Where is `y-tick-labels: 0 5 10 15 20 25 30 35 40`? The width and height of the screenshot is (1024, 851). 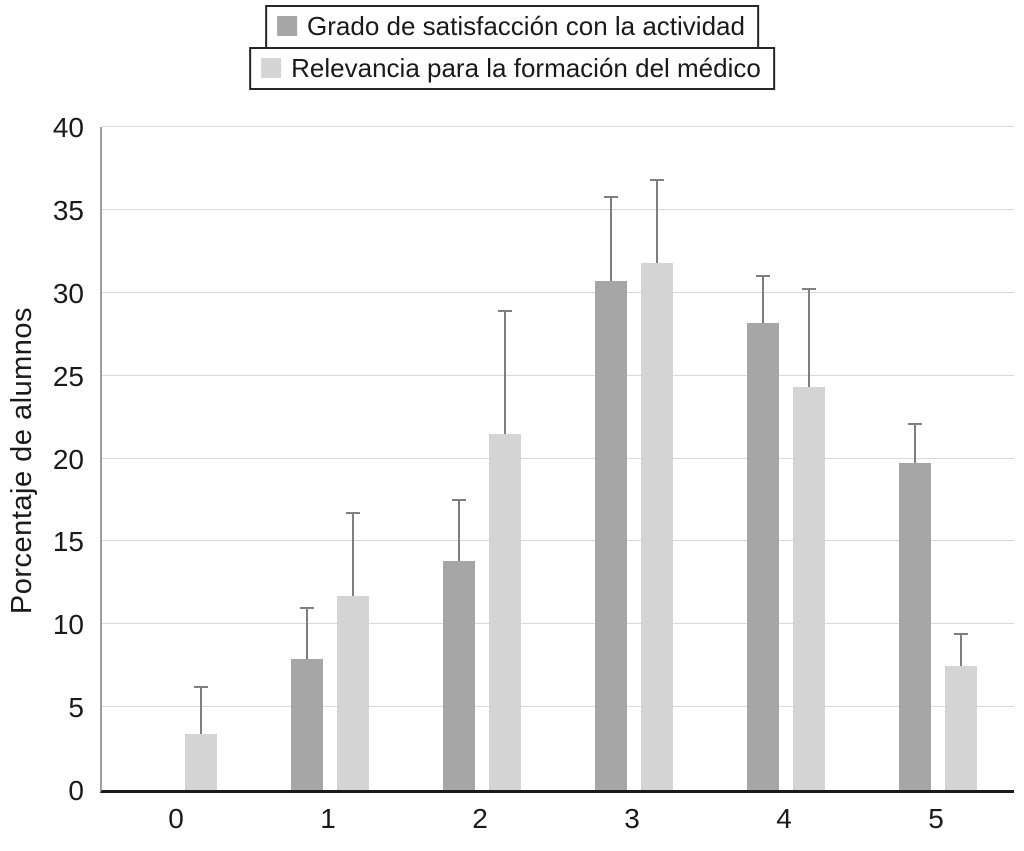
y-tick-labels: 0 5 10 15 20 25 30 35 40 is located at coordinates (42, 459).